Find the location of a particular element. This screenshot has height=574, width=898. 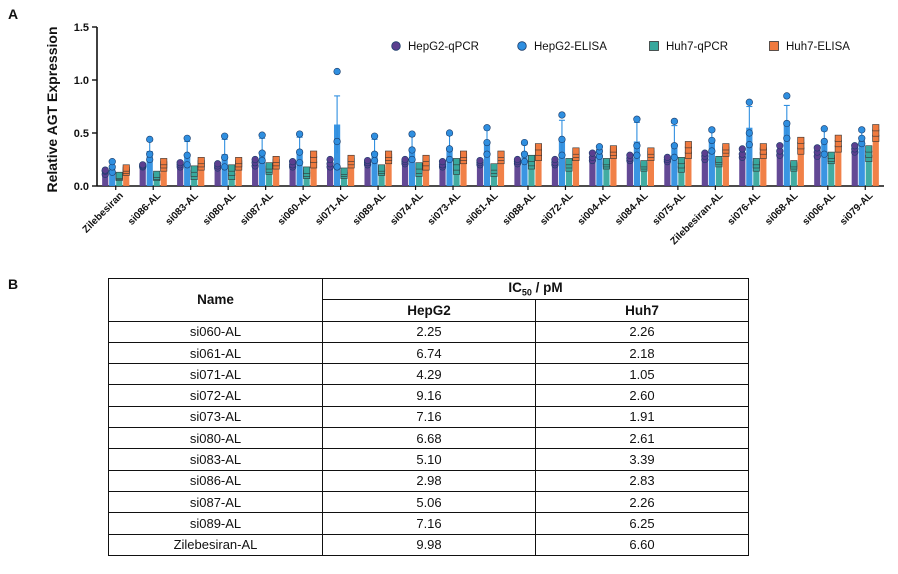

huh7-ic50-cell: 2.61 is located at coordinates (642, 438).